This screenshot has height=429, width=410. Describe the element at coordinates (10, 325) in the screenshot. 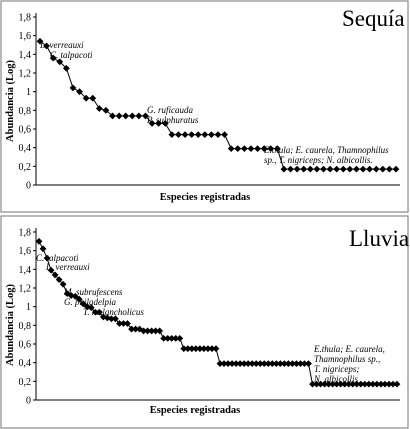

I see `y-axis-label: Abundancia (Log)` at that location.